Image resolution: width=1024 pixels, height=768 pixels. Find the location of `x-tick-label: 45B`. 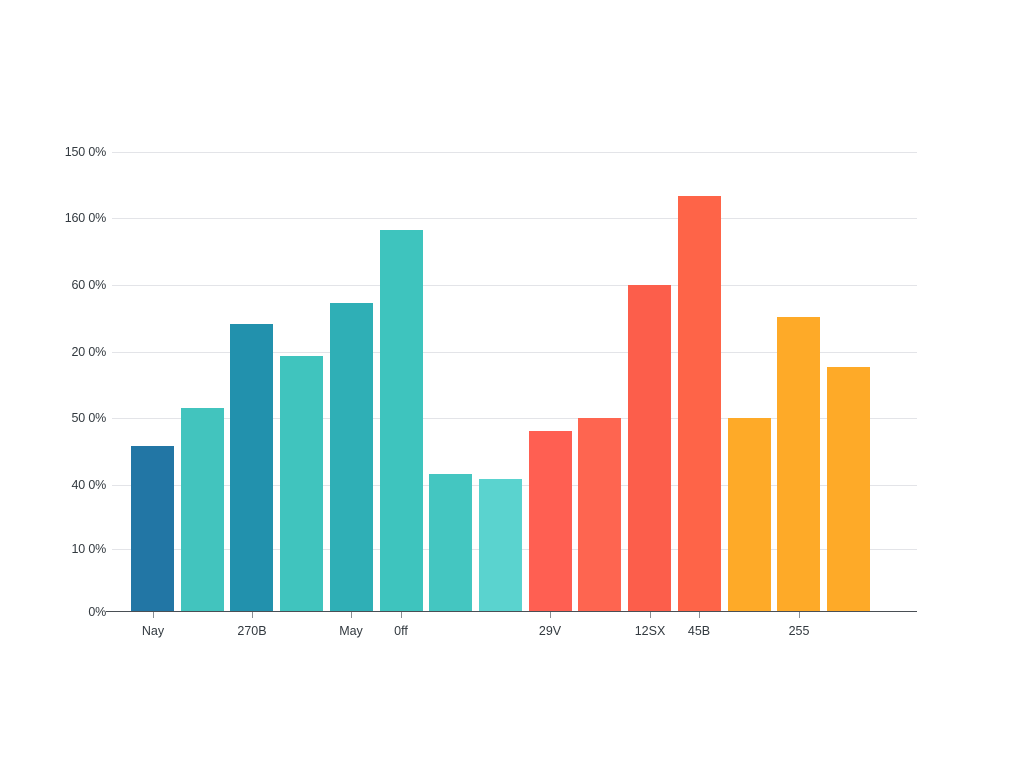

x-tick-label: 45B is located at coordinates (699, 631).